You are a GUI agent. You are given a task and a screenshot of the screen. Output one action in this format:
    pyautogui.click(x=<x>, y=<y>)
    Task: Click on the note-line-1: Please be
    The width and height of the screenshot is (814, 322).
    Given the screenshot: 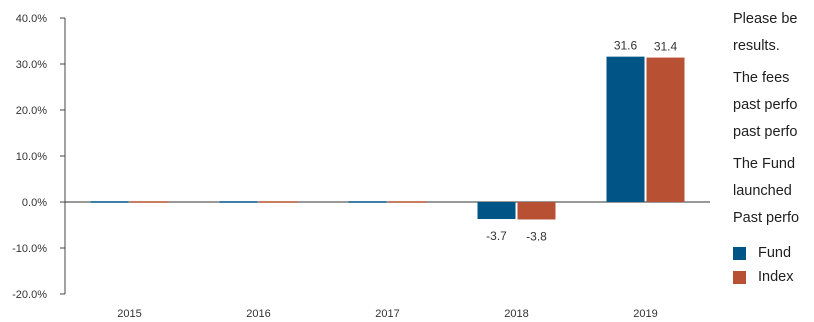 What is the action you would take?
    pyautogui.click(x=765, y=19)
    